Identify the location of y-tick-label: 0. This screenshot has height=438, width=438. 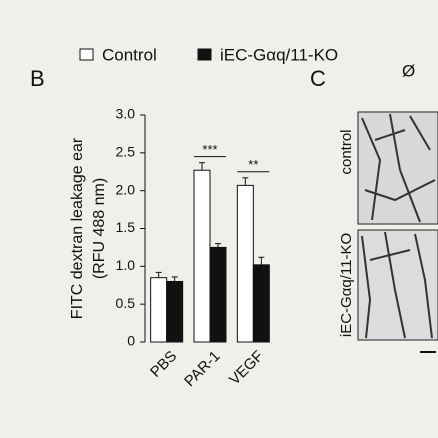
(131, 341).